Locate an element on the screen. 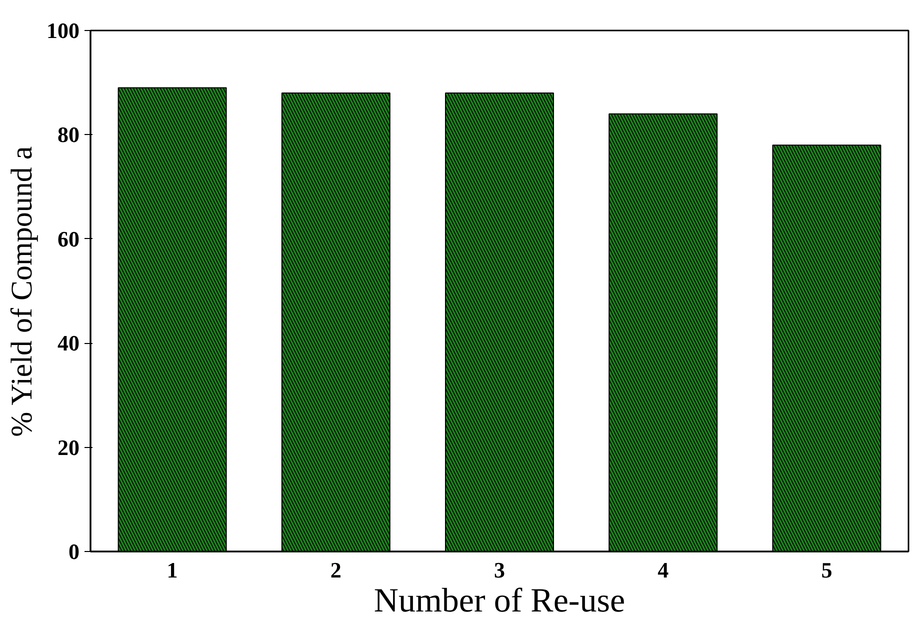 The height and width of the screenshot is (622, 913). y-tick-label: 80 is located at coordinates (69, 135).